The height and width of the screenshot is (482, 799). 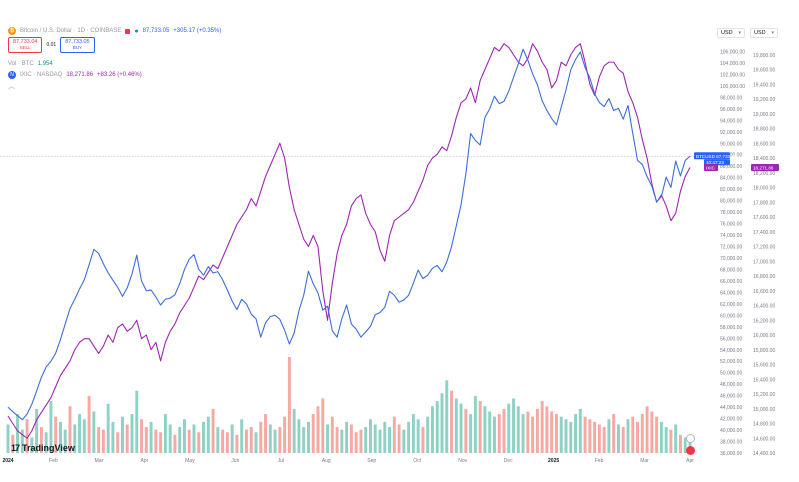 I want to click on left-axis-tick-label: 62,000.00, so click(x=731, y=305).